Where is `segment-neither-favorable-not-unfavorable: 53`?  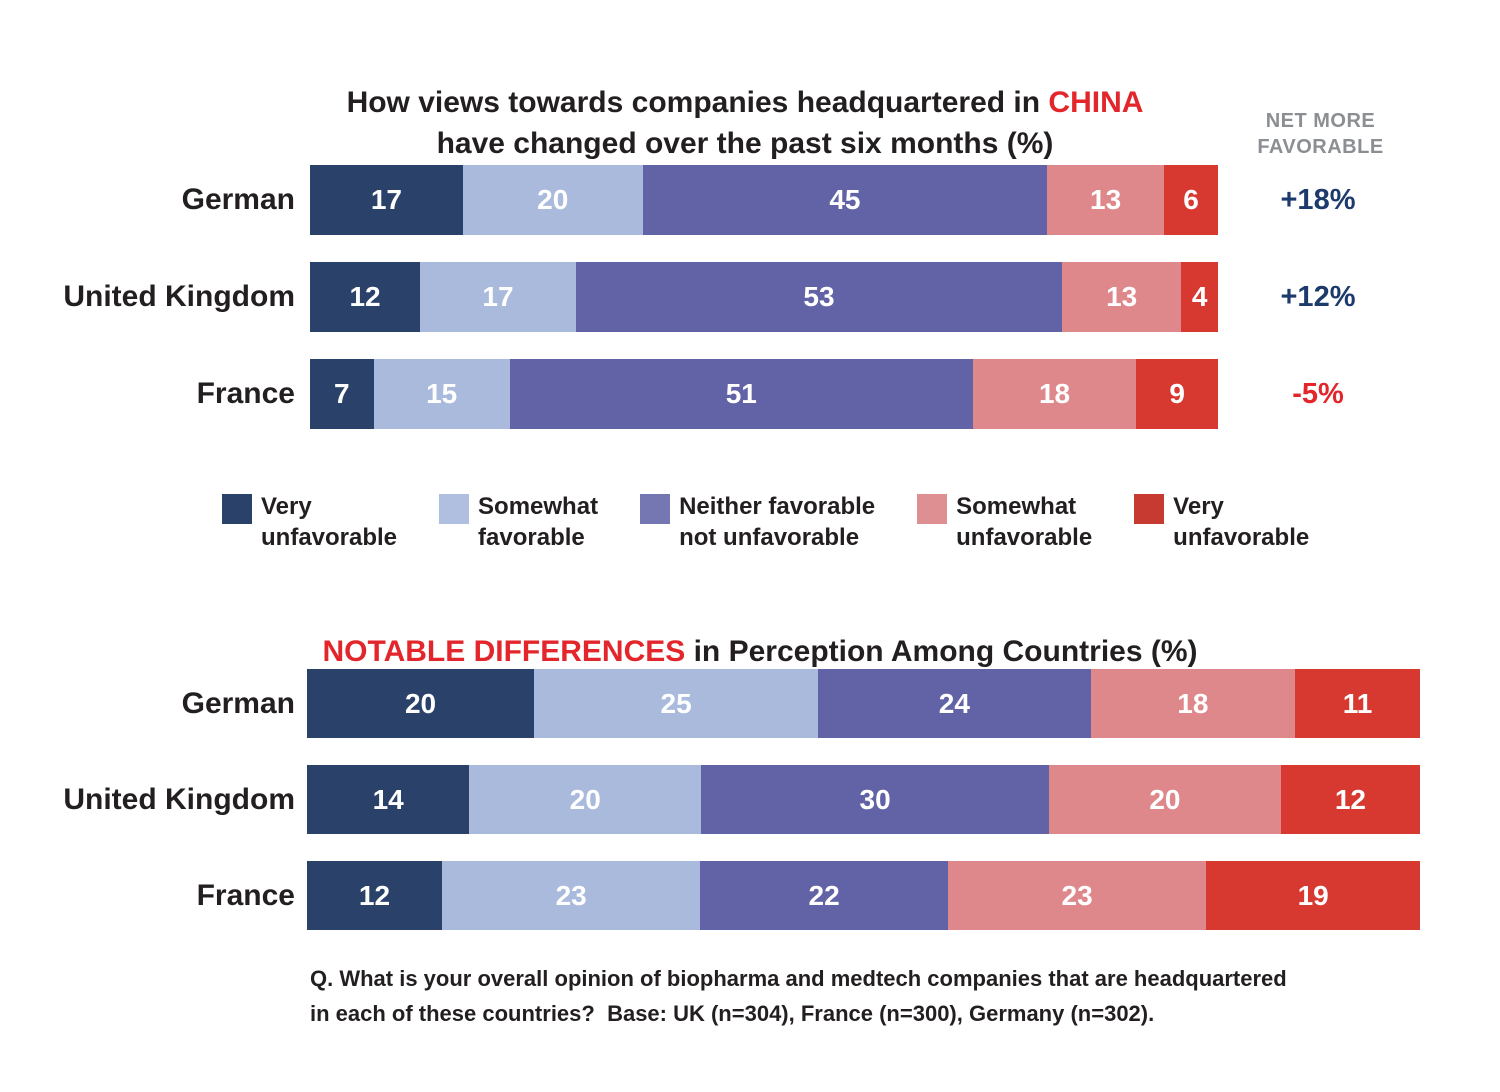
segment-neither-favorable-not-unfavorable: 53 is located at coordinates (819, 297).